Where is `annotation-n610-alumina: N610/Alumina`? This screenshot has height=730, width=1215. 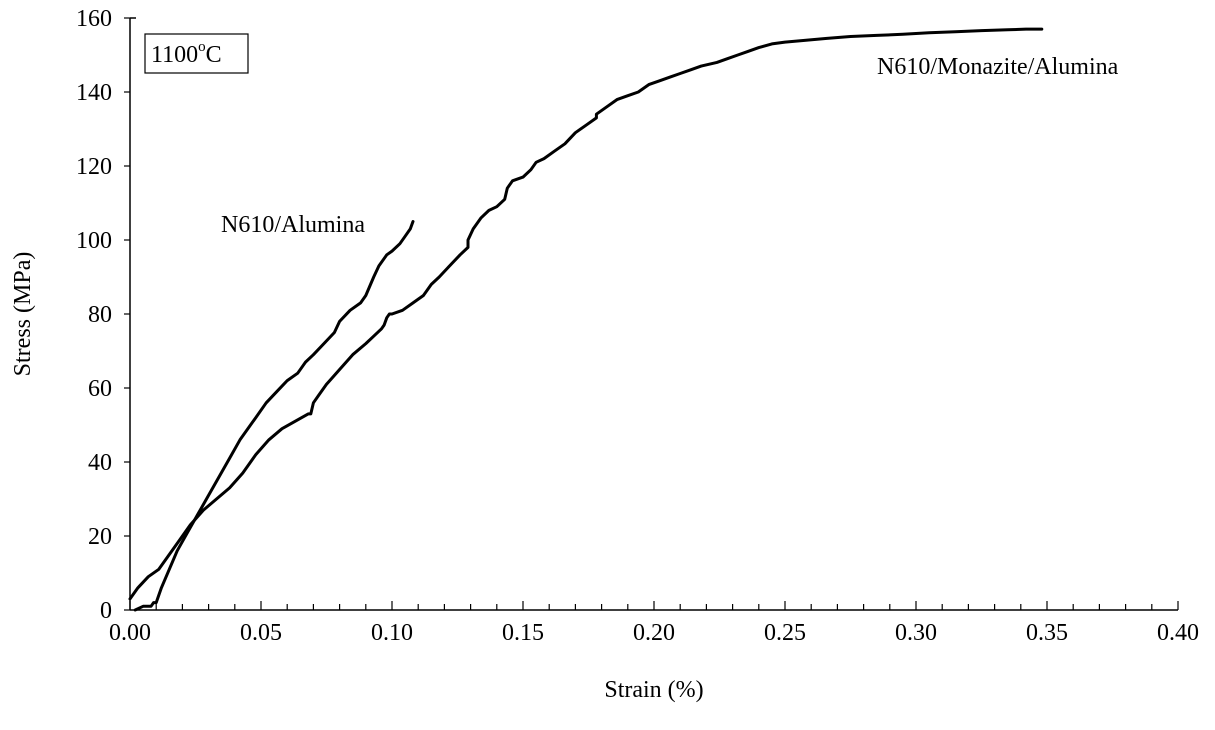 annotation-n610-alumina: N610/Alumina is located at coordinates (293, 225).